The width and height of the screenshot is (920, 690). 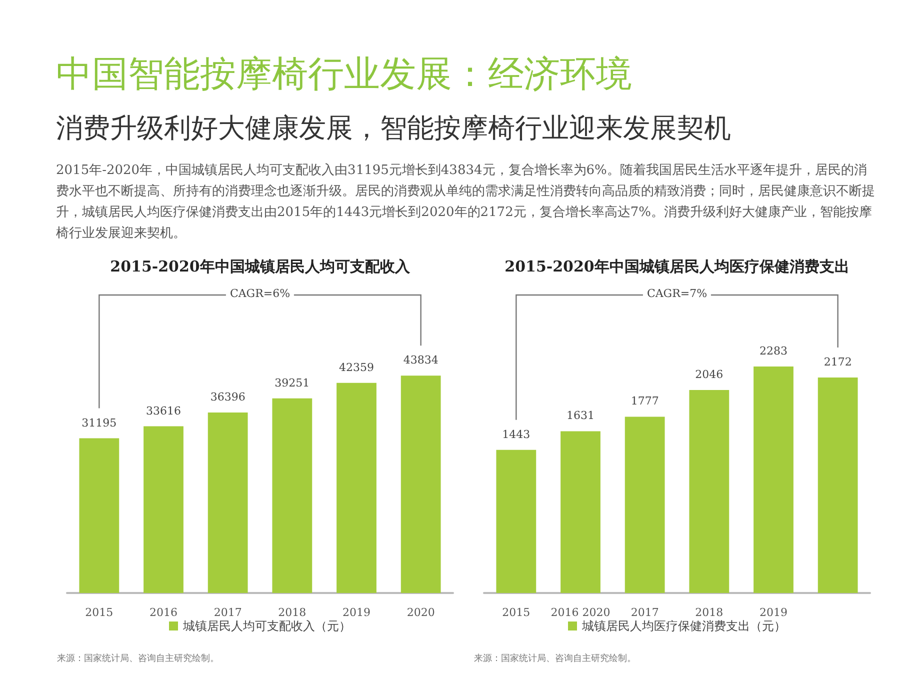 I want to click on chart-title: 2015-2020年中国城镇居民人均可支配收入, so click(x=260, y=267).